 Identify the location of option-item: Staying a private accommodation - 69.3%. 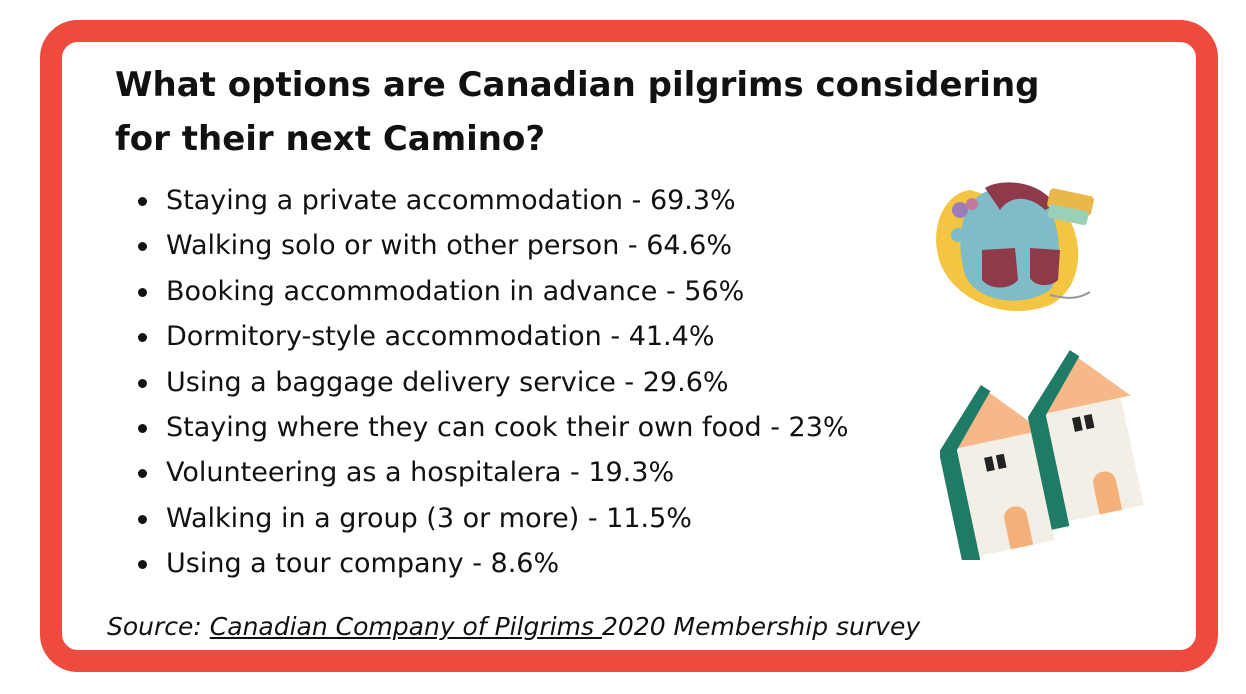
(493, 200).